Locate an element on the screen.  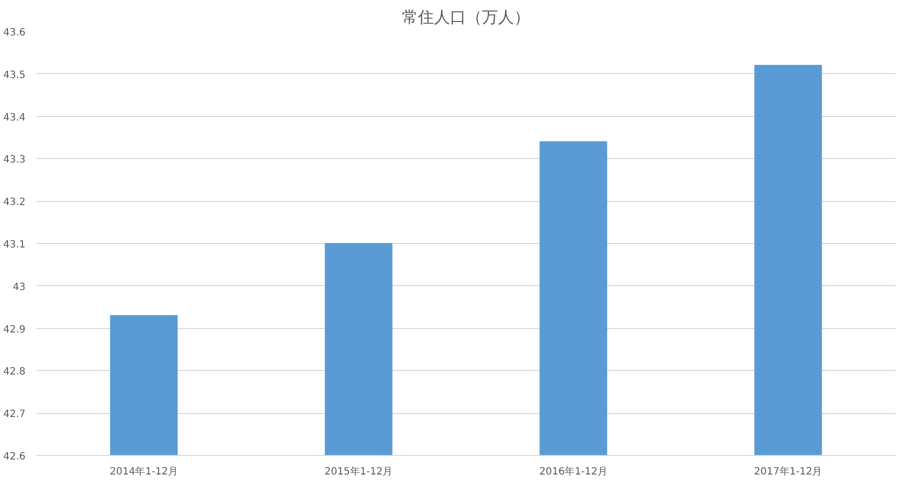
y-tick-label: 43.4 is located at coordinates (14, 118).